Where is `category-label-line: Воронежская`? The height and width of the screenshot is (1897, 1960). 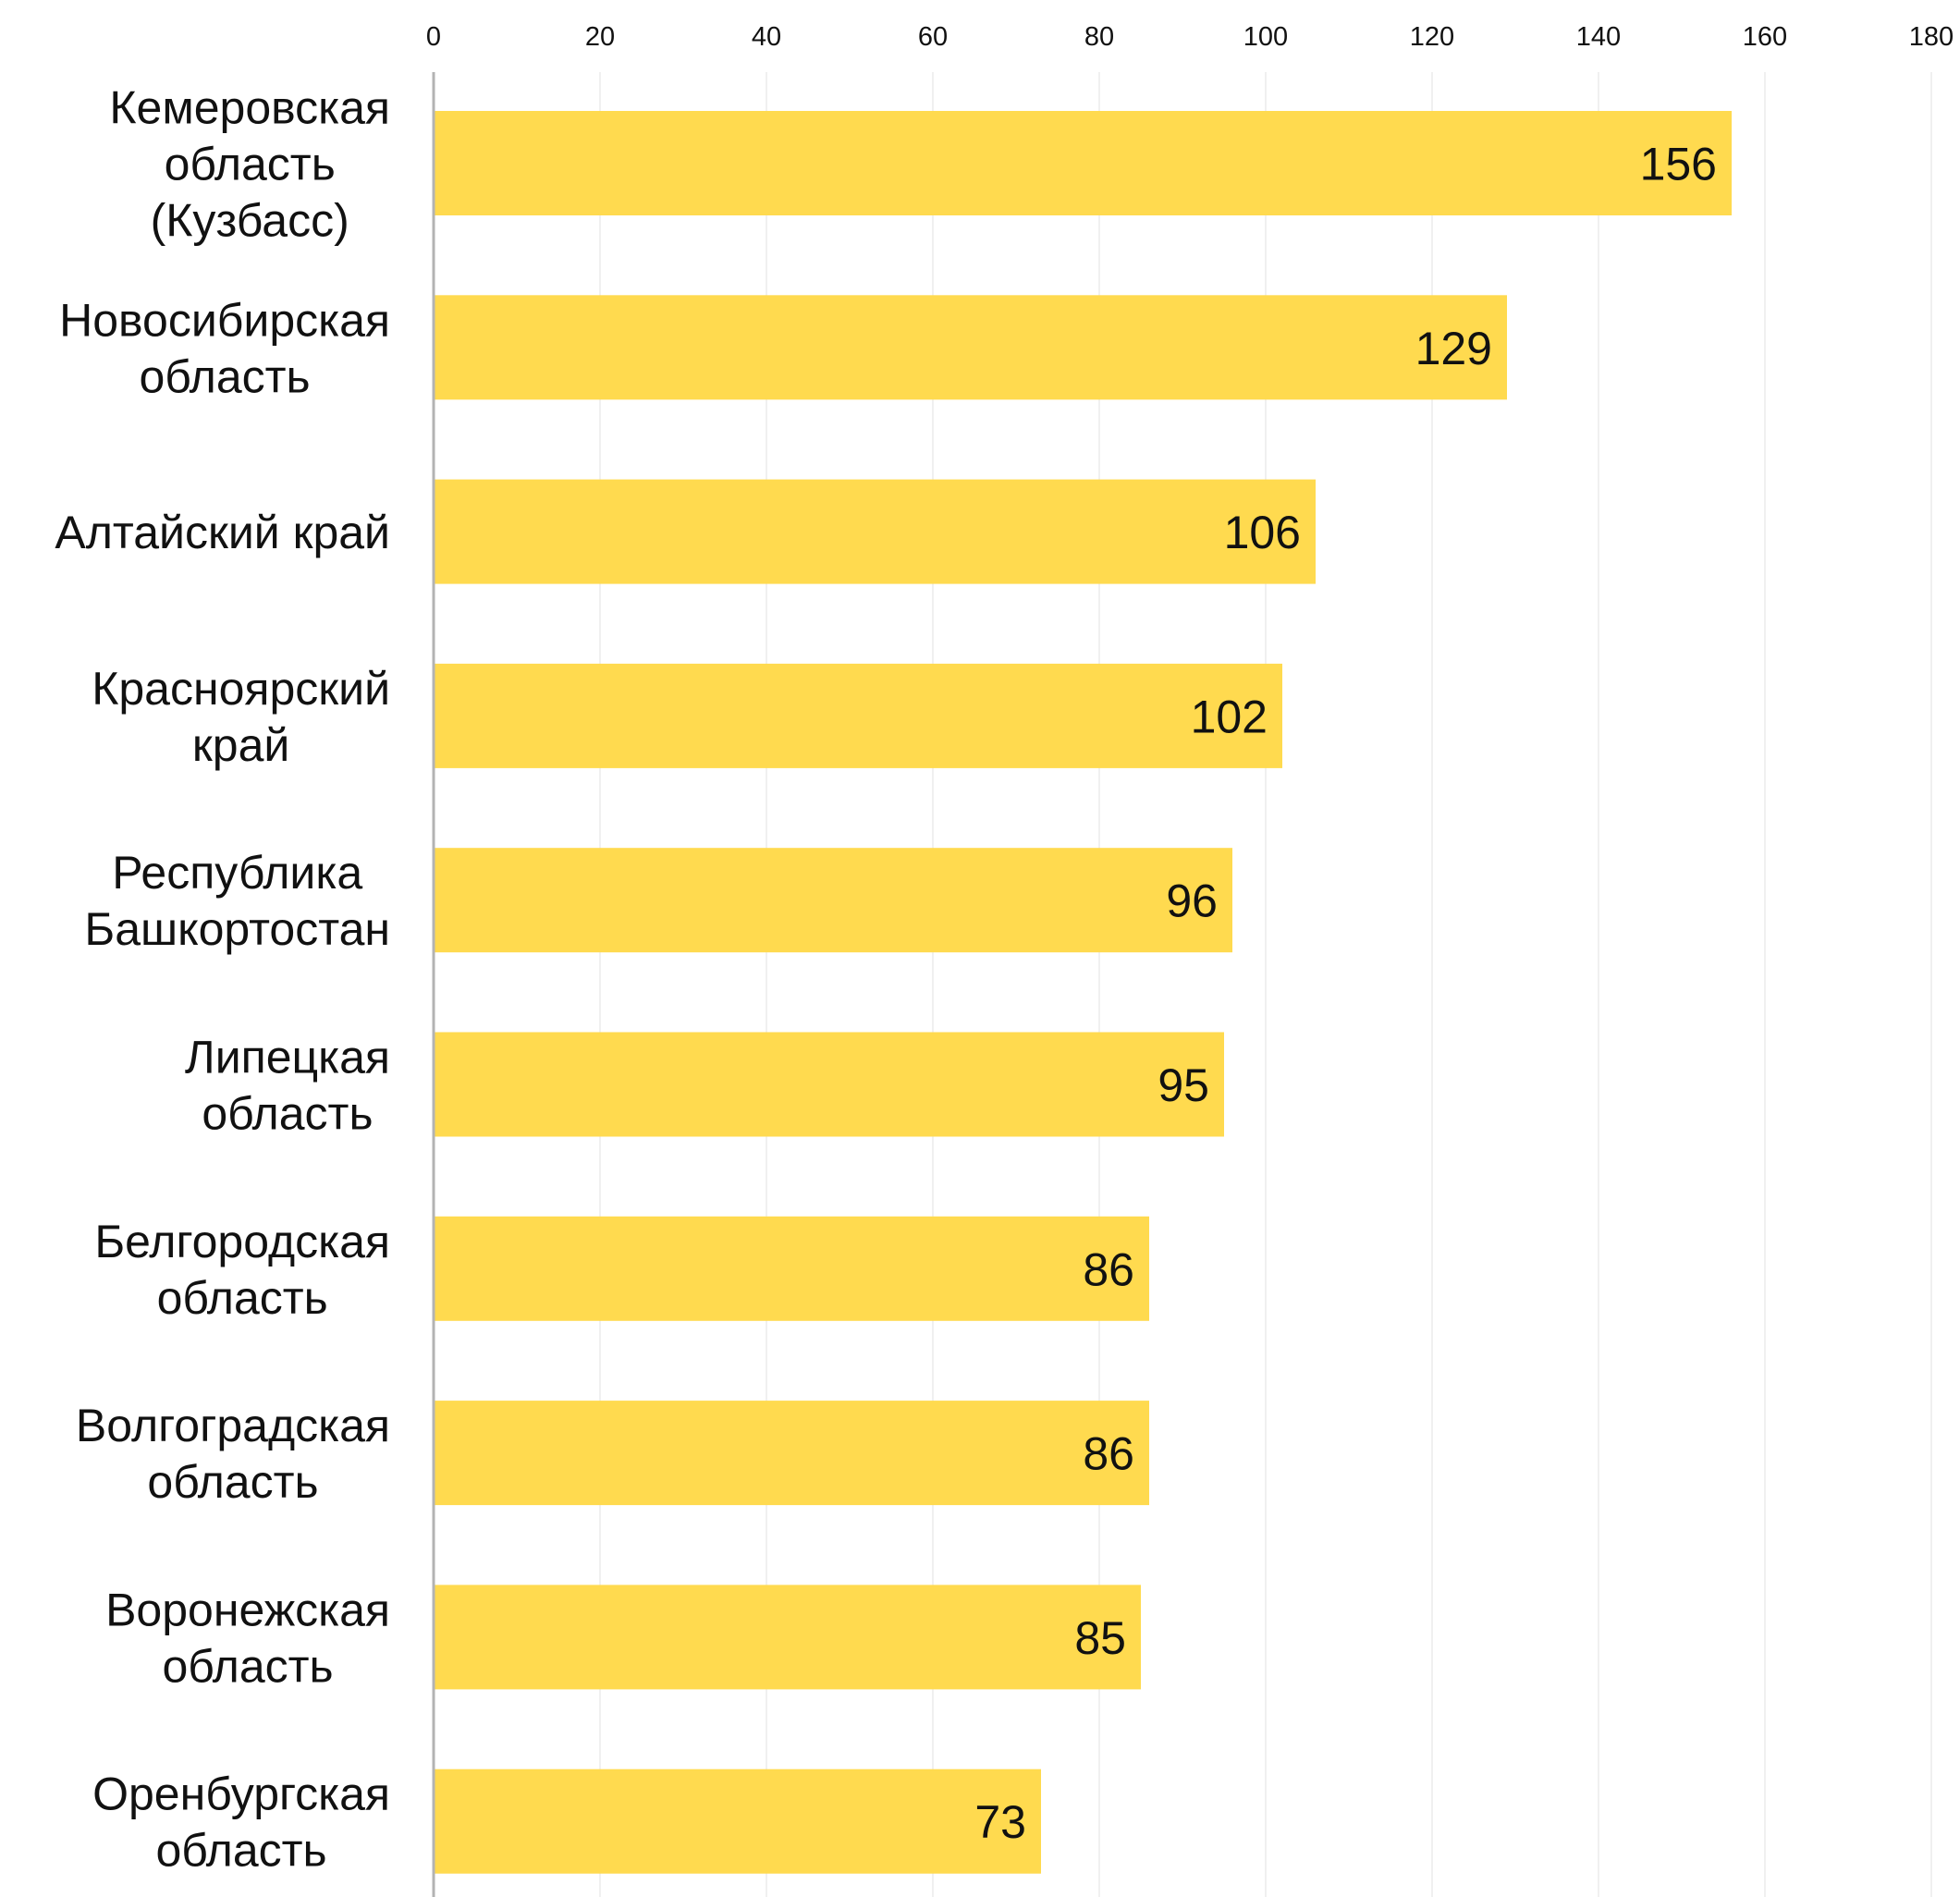 category-label-line: Воронежская is located at coordinates (247, 1609).